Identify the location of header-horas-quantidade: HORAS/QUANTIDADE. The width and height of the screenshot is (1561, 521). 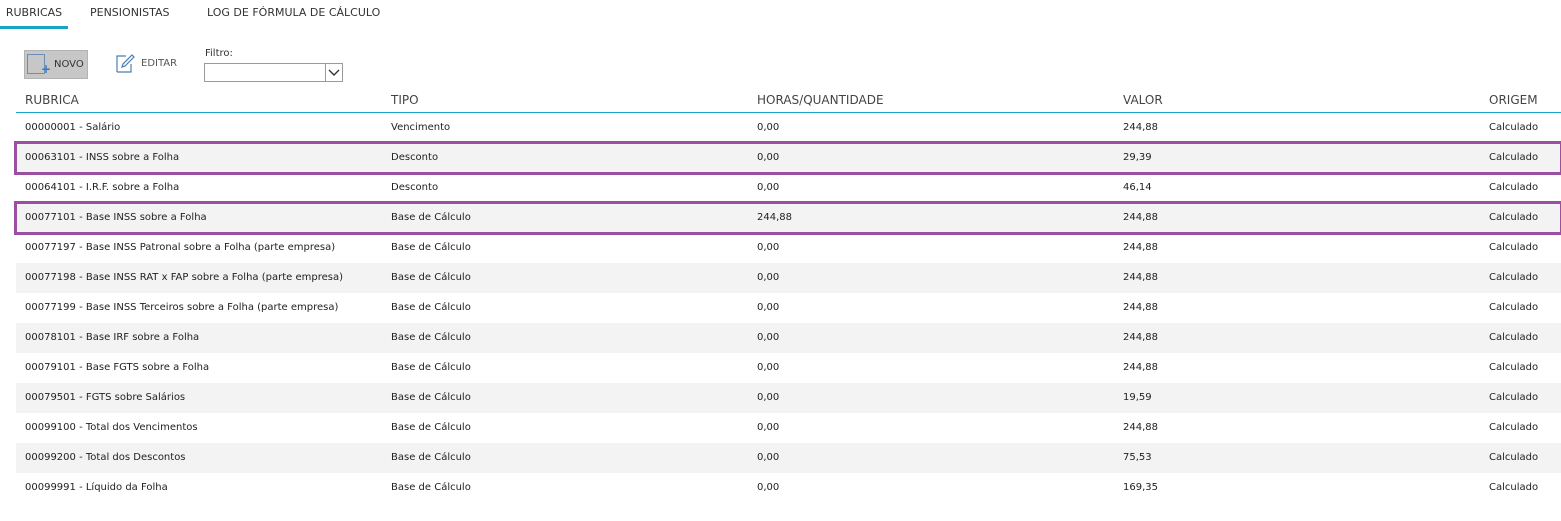
(820, 100).